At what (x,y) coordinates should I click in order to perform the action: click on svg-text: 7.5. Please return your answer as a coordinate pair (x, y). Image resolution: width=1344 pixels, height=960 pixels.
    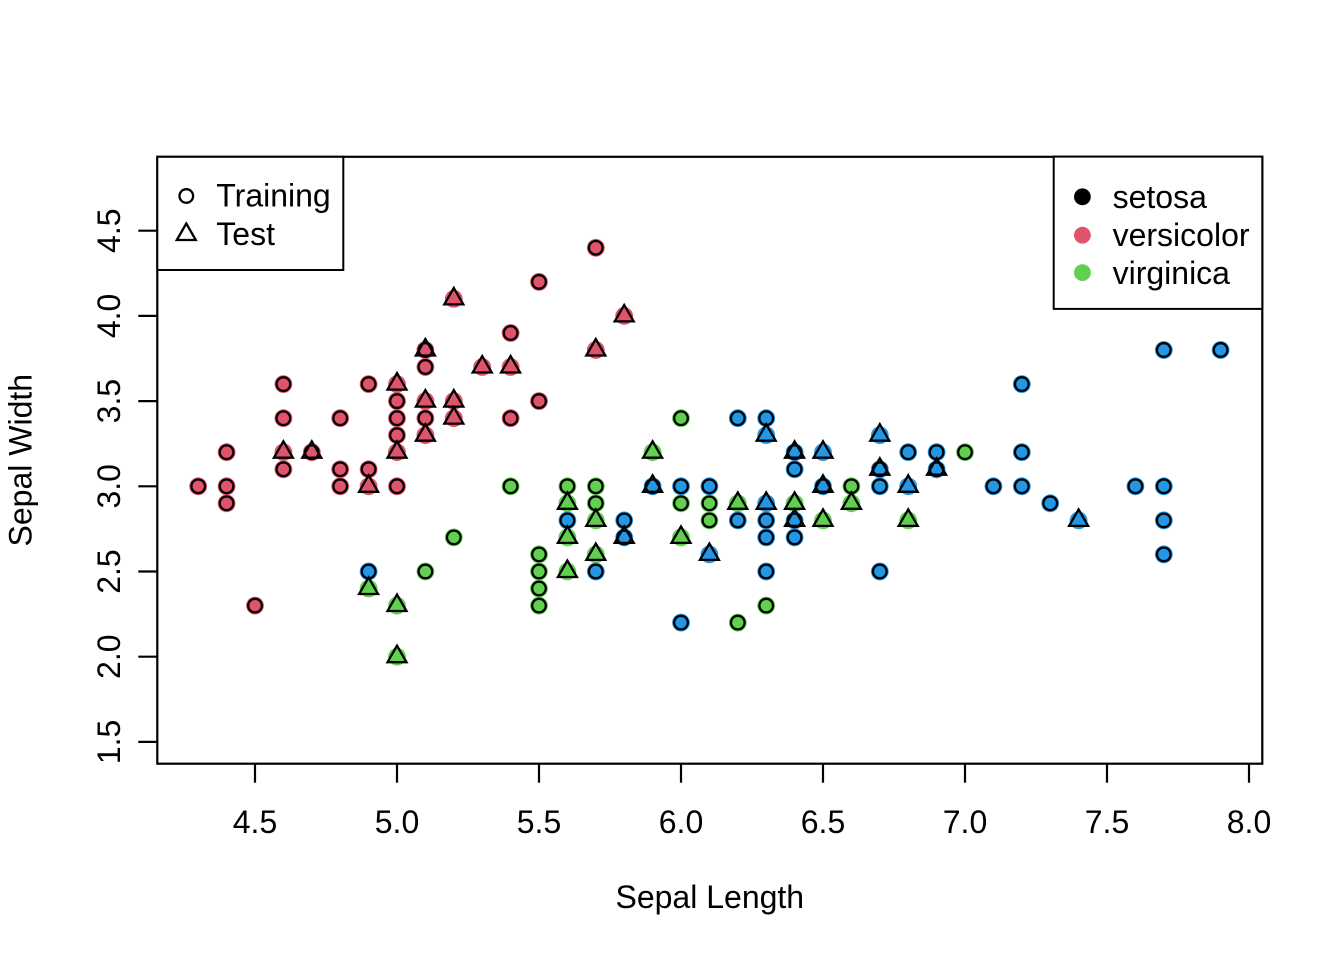
    Looking at the image, I should click on (1107, 822).